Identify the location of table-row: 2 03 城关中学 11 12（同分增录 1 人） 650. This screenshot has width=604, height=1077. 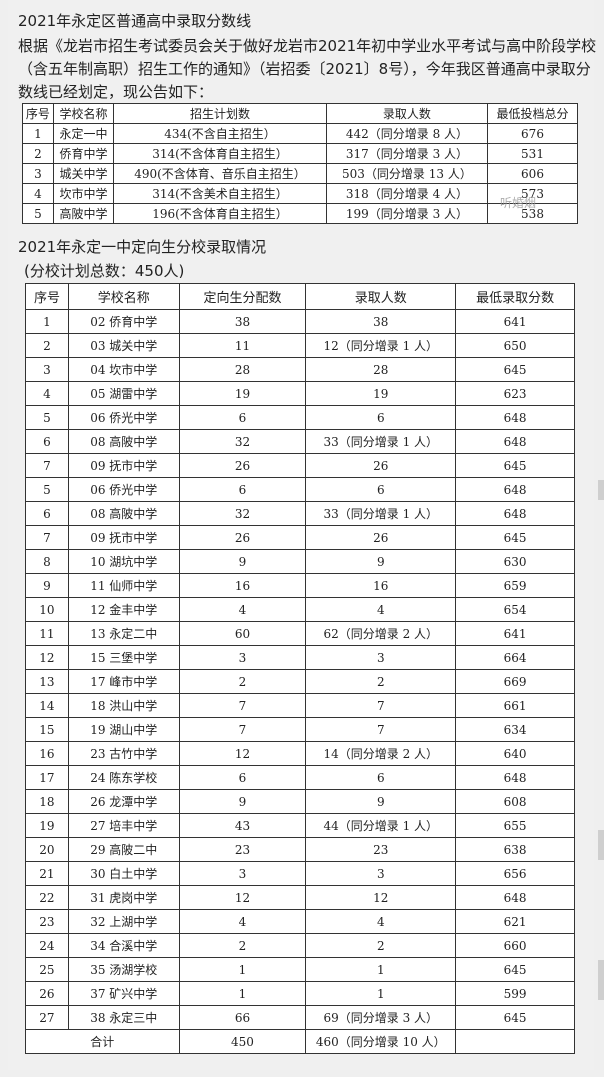
(300, 345).